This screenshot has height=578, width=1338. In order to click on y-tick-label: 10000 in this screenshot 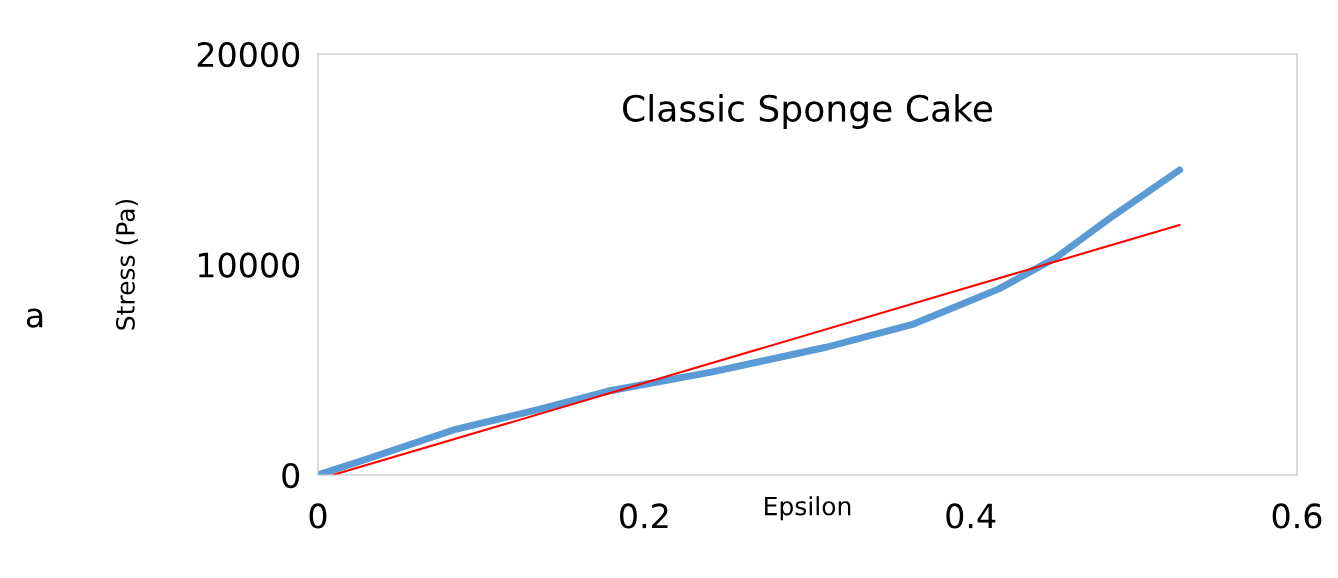, I will do `click(249, 265)`.